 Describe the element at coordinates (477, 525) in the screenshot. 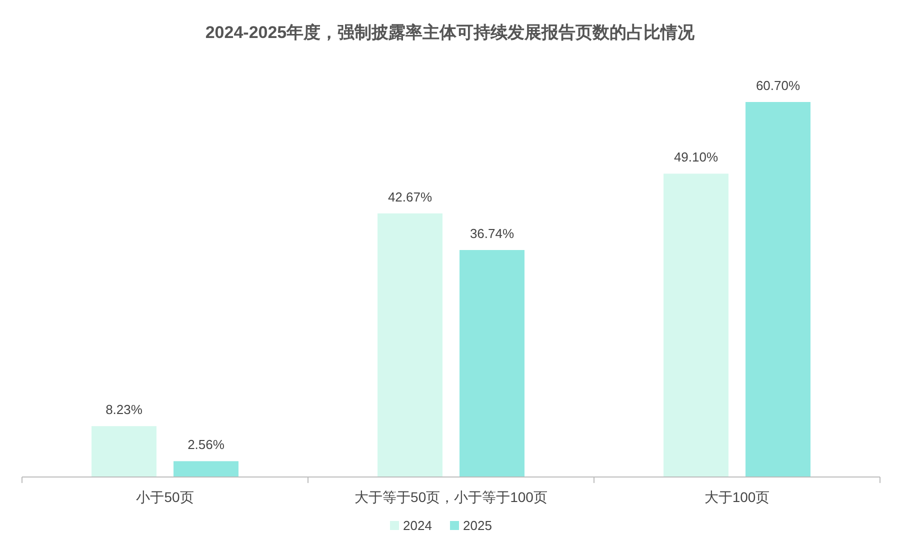

I see `legend-label: 2025` at that location.